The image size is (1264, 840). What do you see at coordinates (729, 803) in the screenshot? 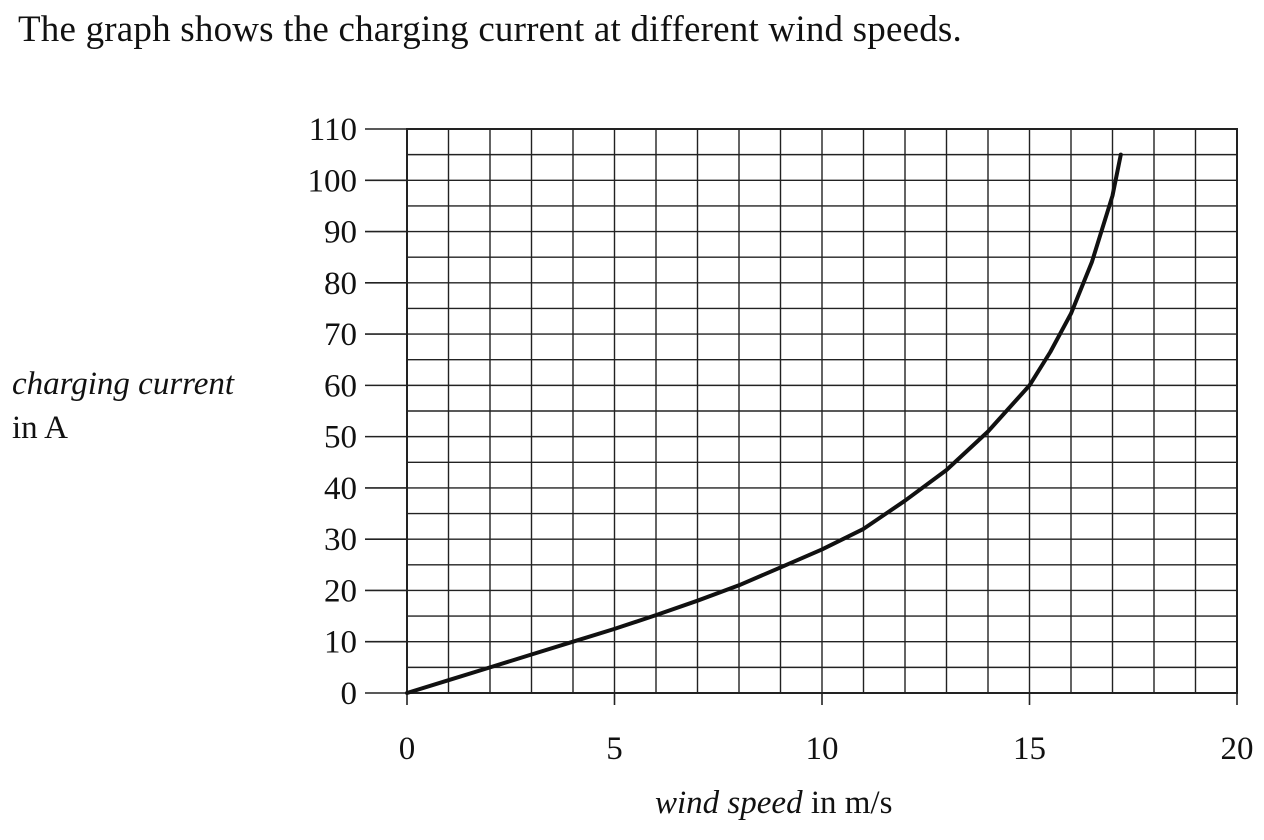
I see `x-axis-label-variable: wind speed` at bounding box center [729, 803].